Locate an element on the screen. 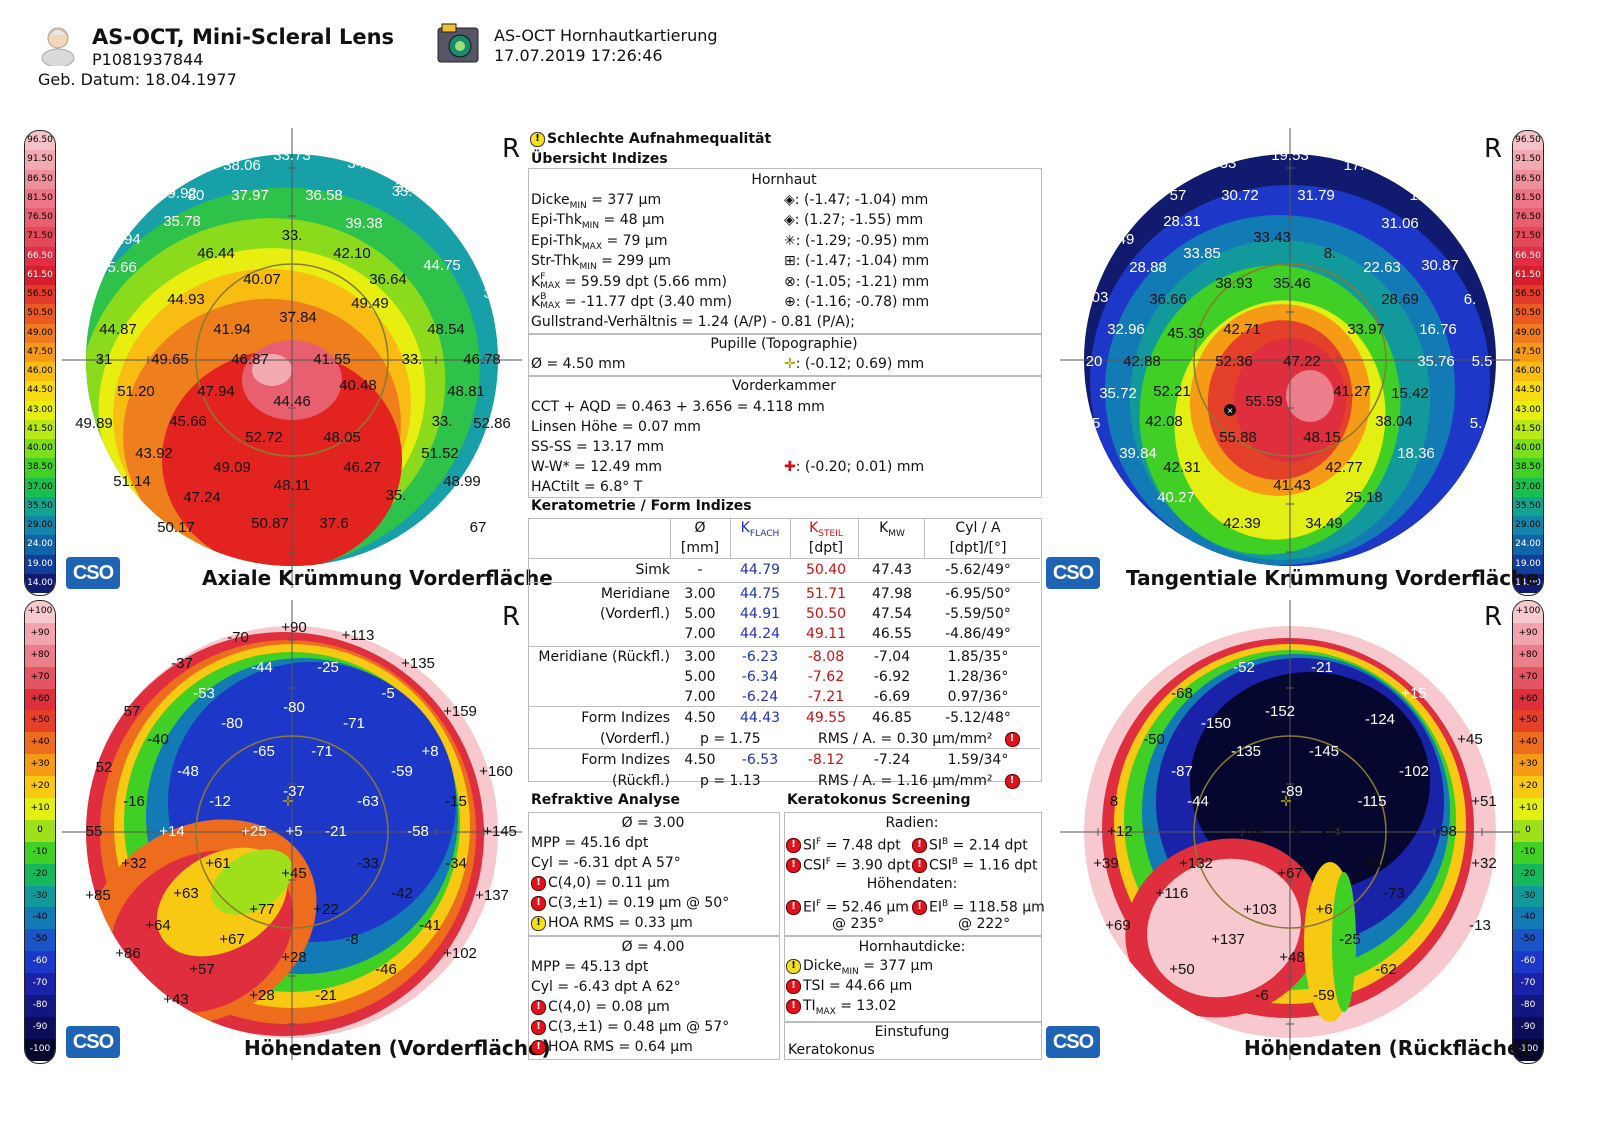  grade-result: Keratokonus is located at coordinates (831, 1050).